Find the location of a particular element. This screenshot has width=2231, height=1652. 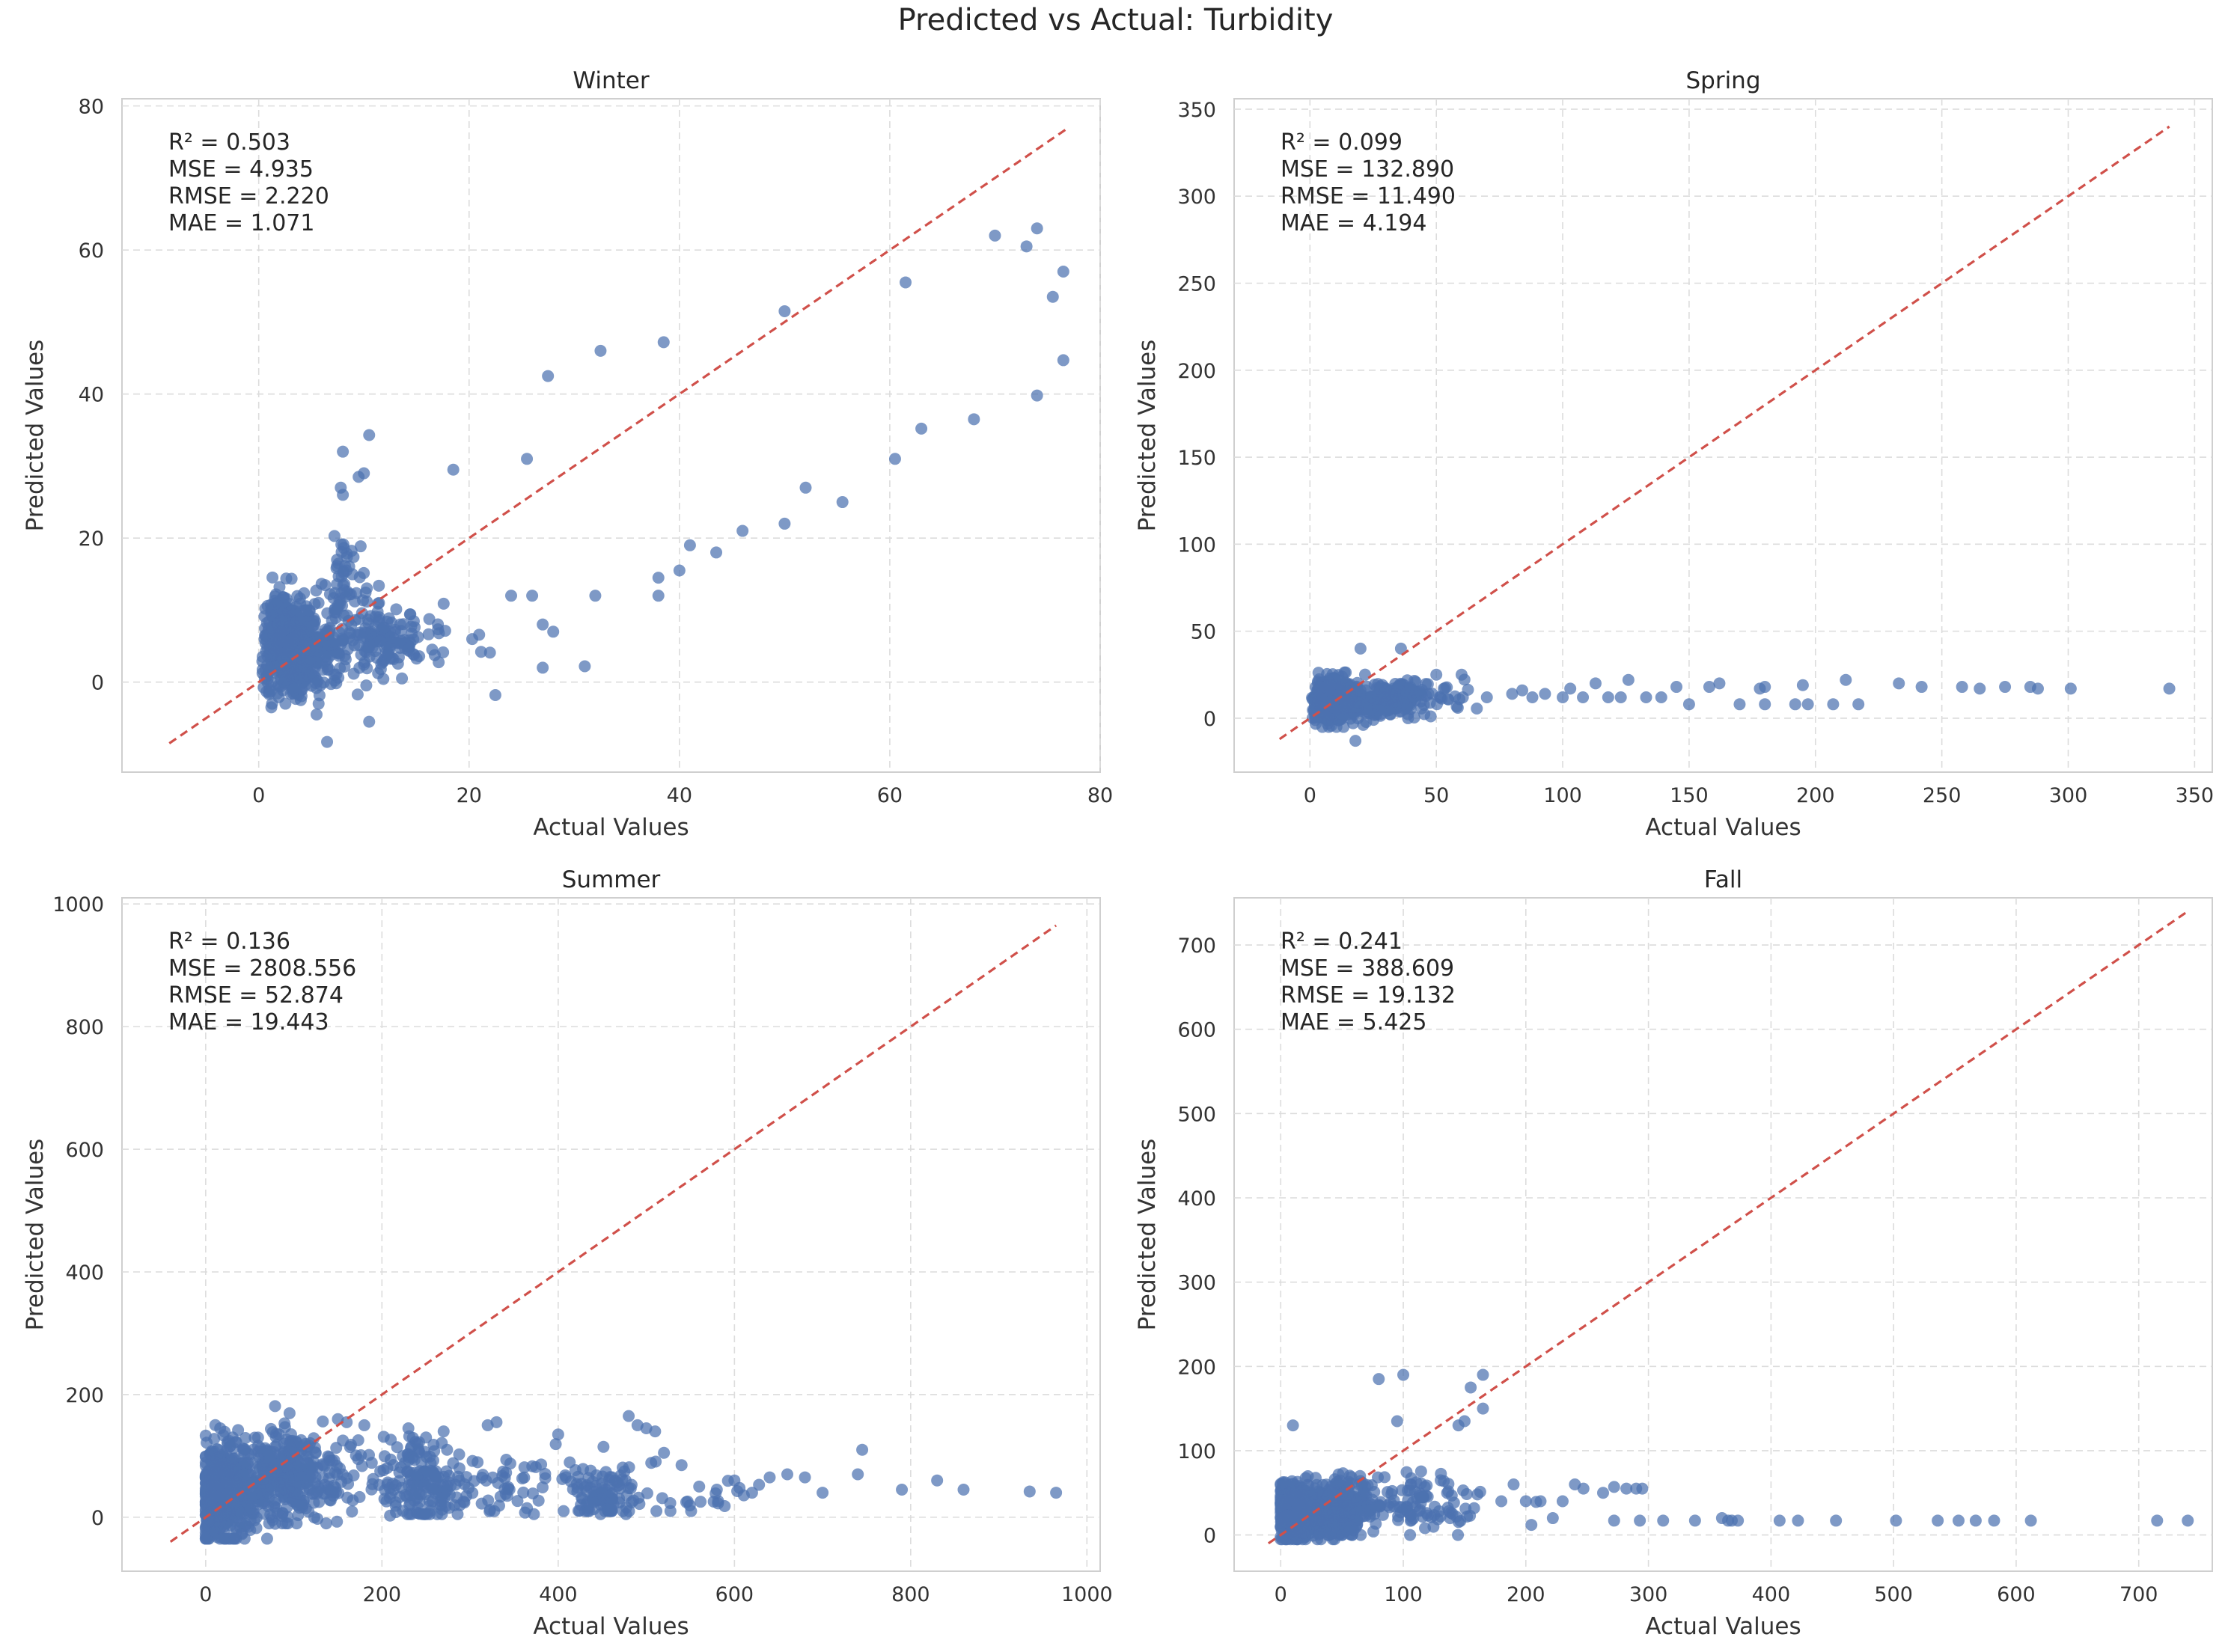

spring-x-tick-label: 300 is located at coordinates (2068, 795).